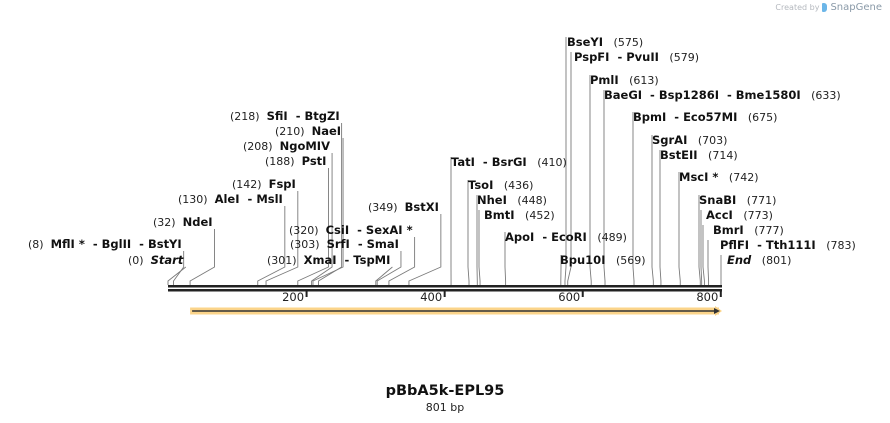  I want to click on site-position: (303), so click(305, 244).